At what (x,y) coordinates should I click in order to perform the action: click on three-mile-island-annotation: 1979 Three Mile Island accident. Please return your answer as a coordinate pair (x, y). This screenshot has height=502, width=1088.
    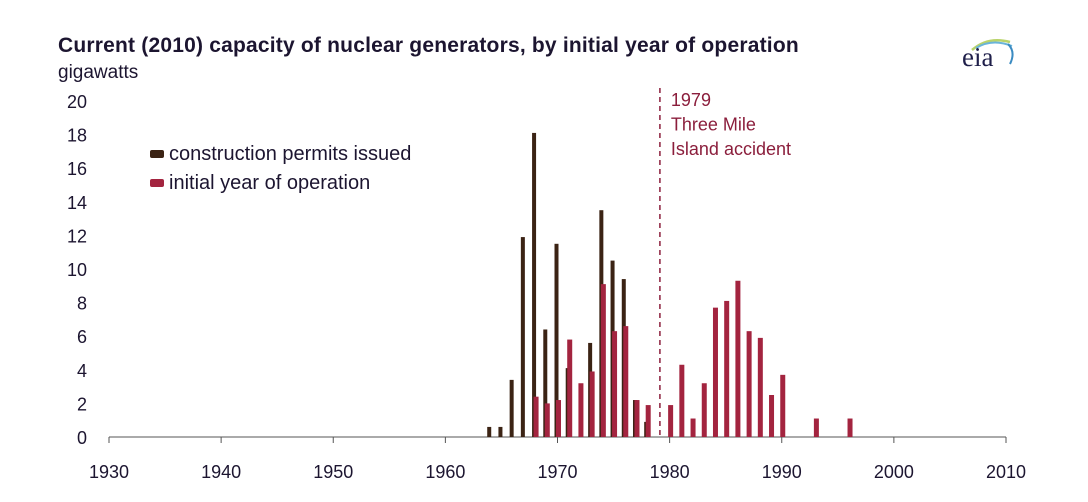
    Looking at the image, I should click on (725, 262).